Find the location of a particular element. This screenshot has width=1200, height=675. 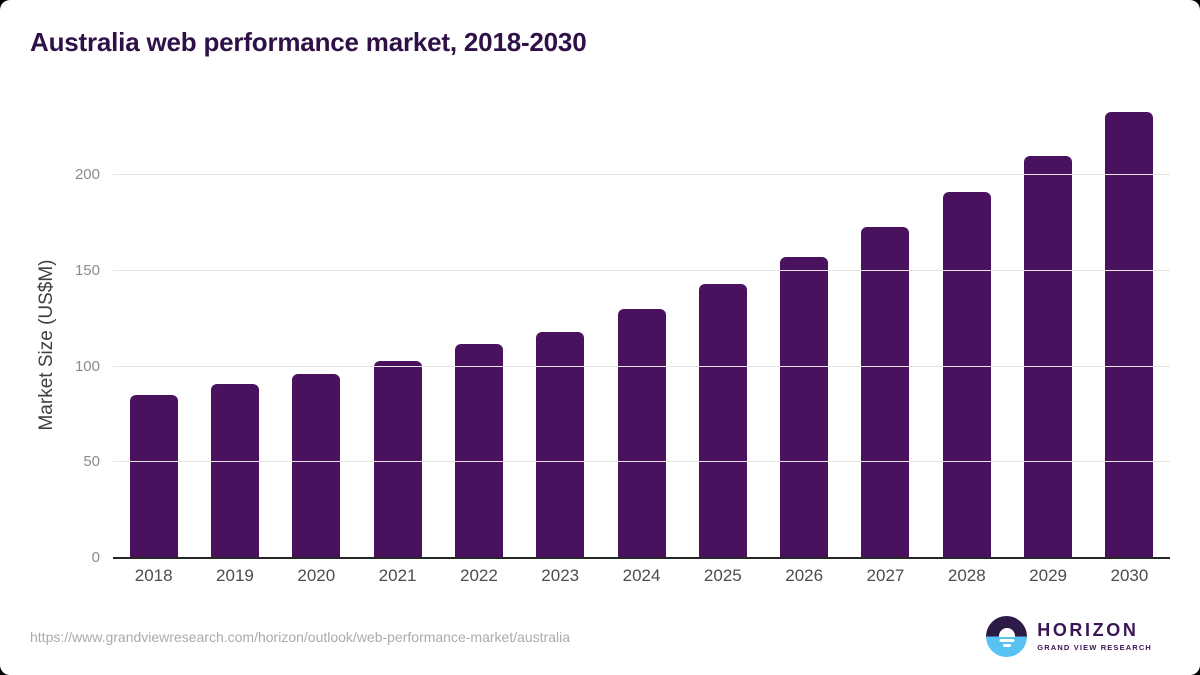

x-axis-line is located at coordinates (641, 558).